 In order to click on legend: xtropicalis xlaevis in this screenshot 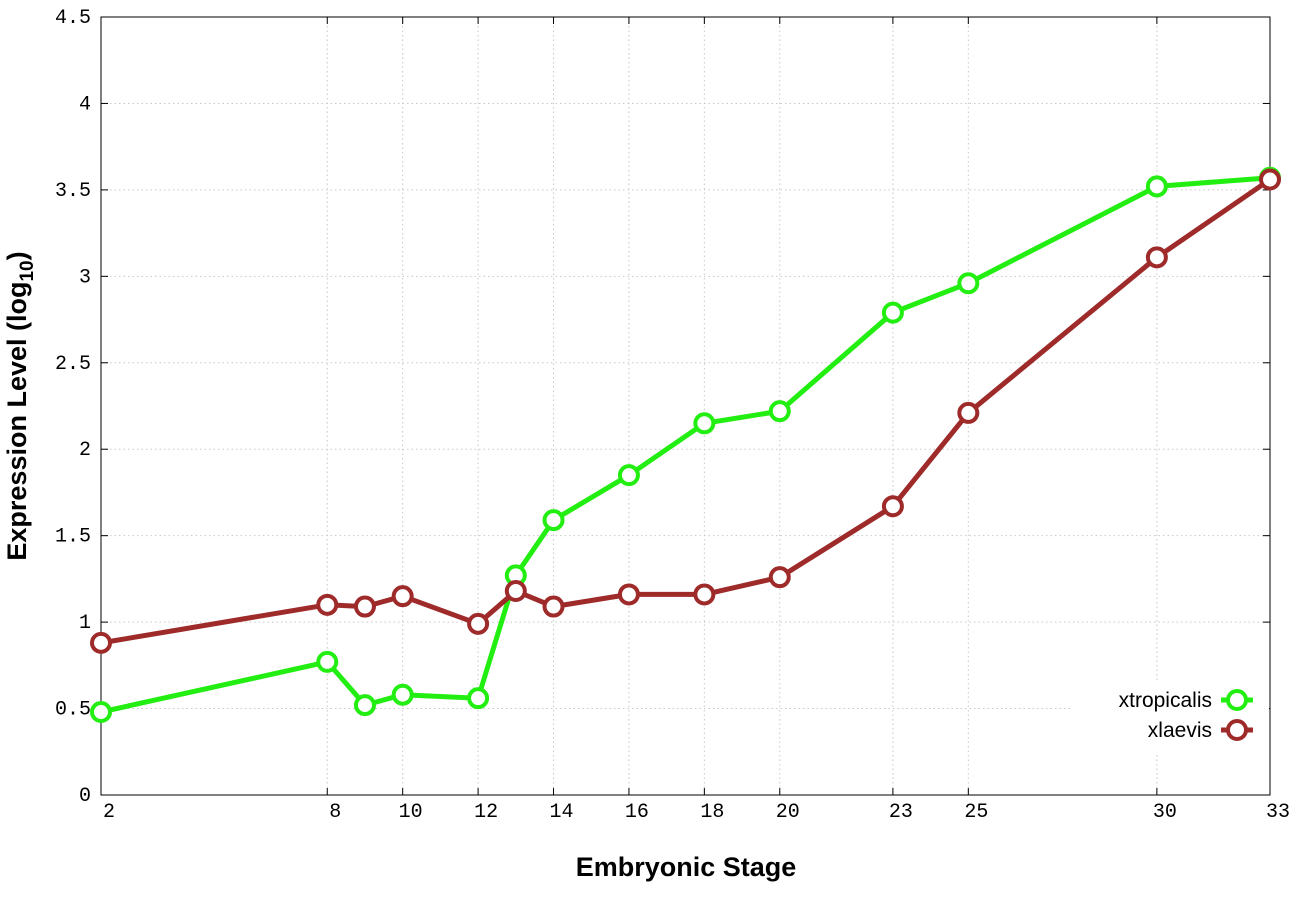, I will do `click(1186, 715)`.